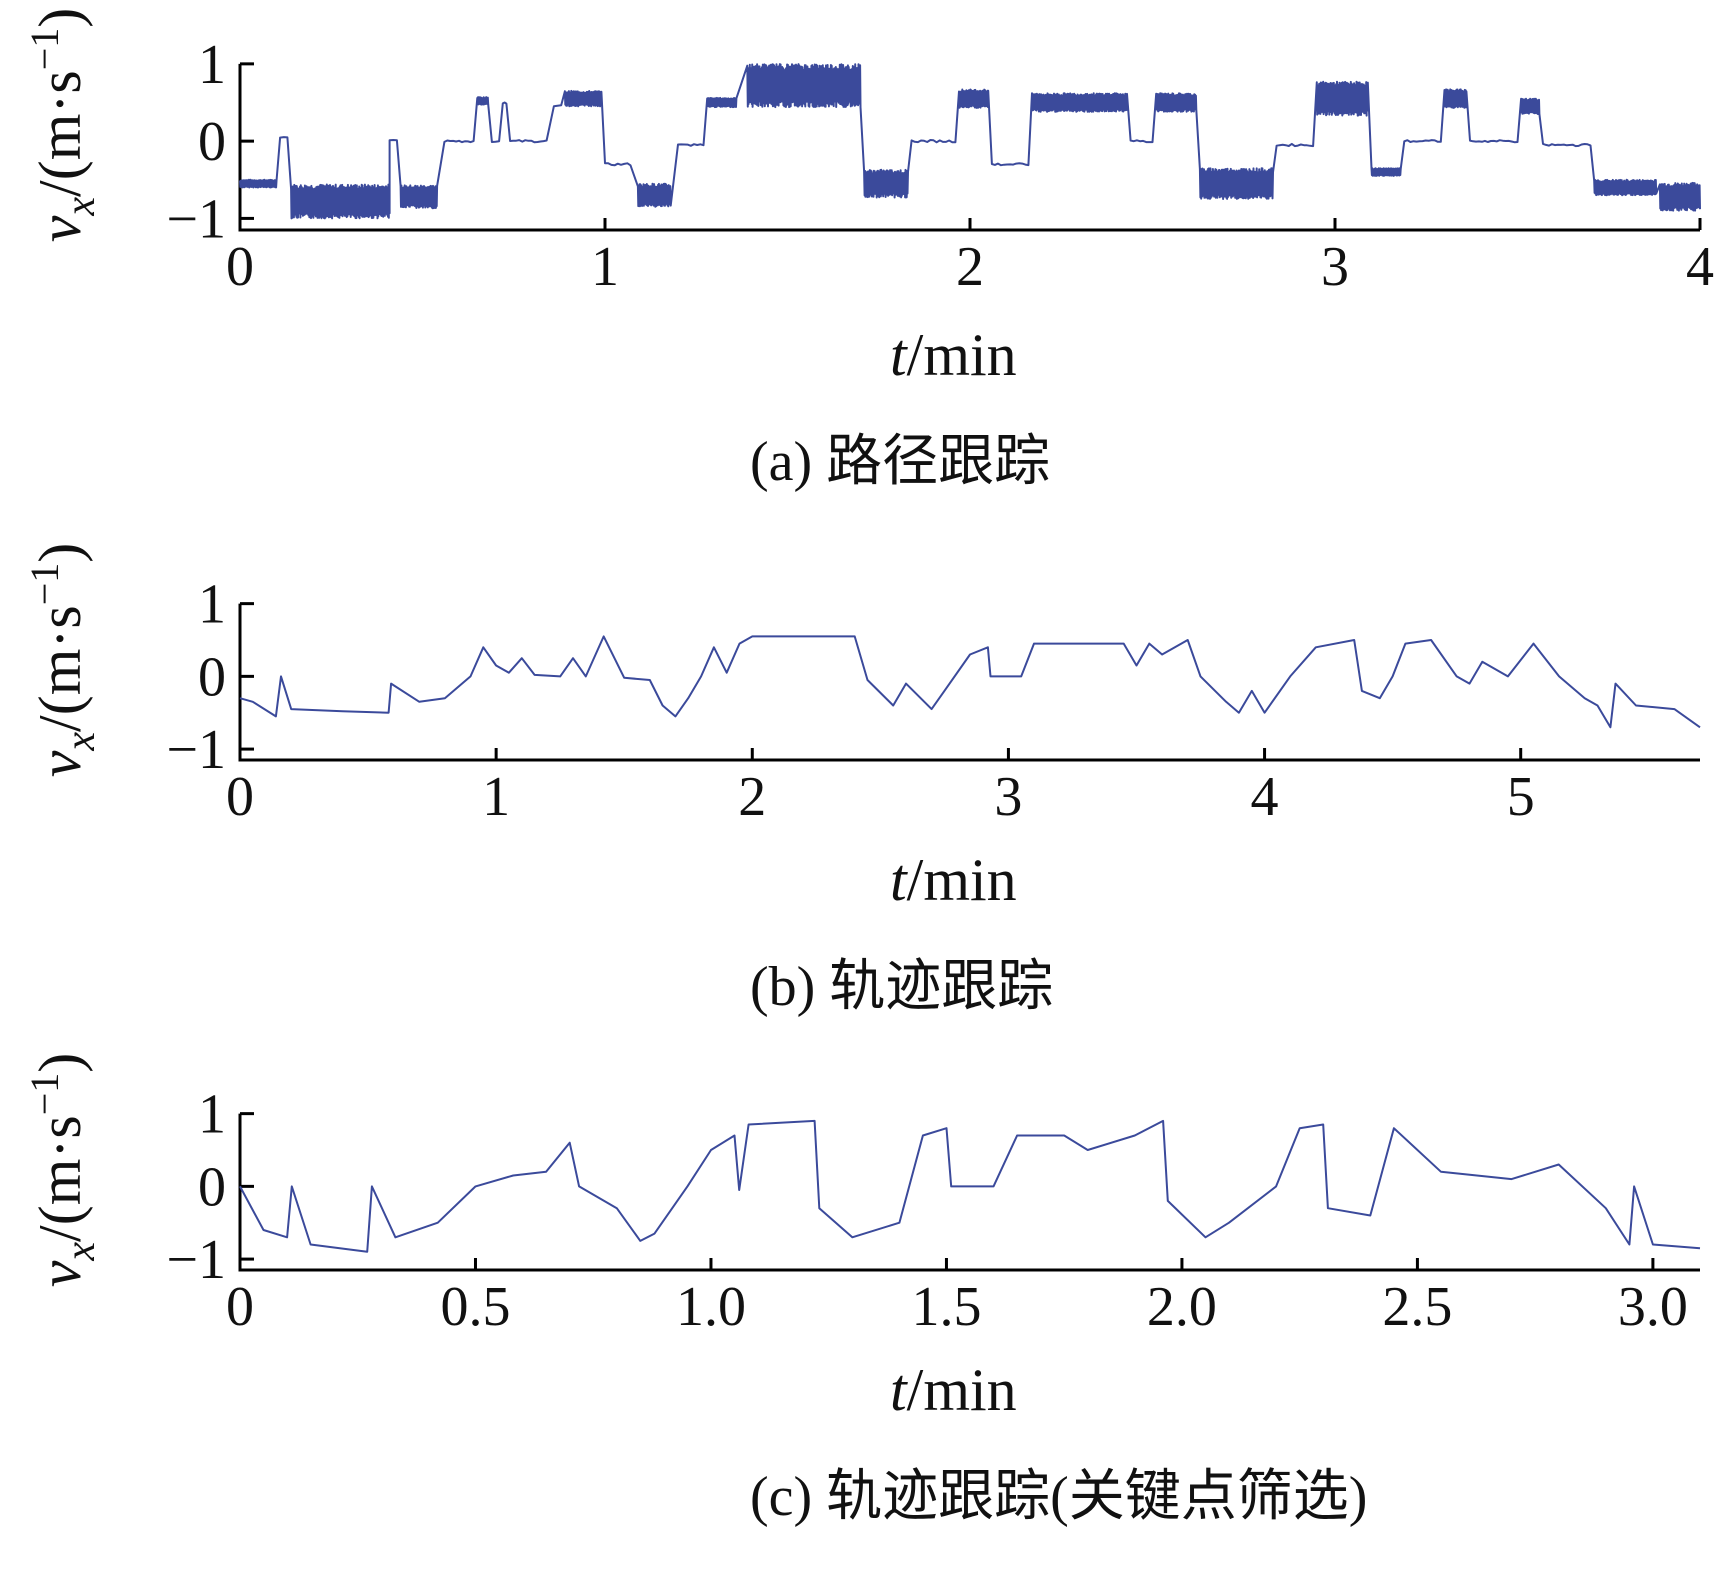 Image resolution: width=1717 pixels, height=1579 pixels. I want to click on x-tick-label: 1.0, so click(711, 1307).